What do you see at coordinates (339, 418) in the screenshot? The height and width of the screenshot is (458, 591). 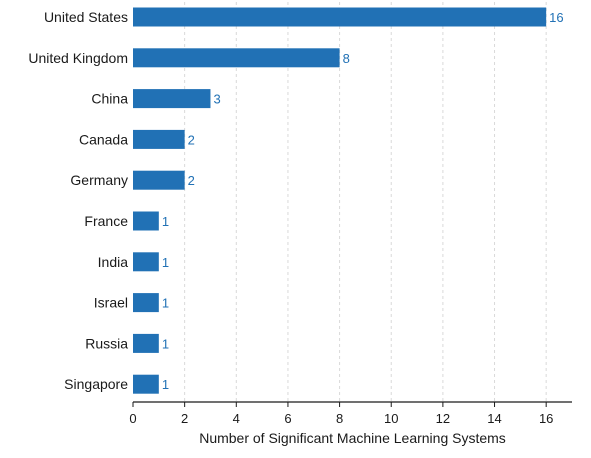 I see `x-tick-label: 8` at bounding box center [339, 418].